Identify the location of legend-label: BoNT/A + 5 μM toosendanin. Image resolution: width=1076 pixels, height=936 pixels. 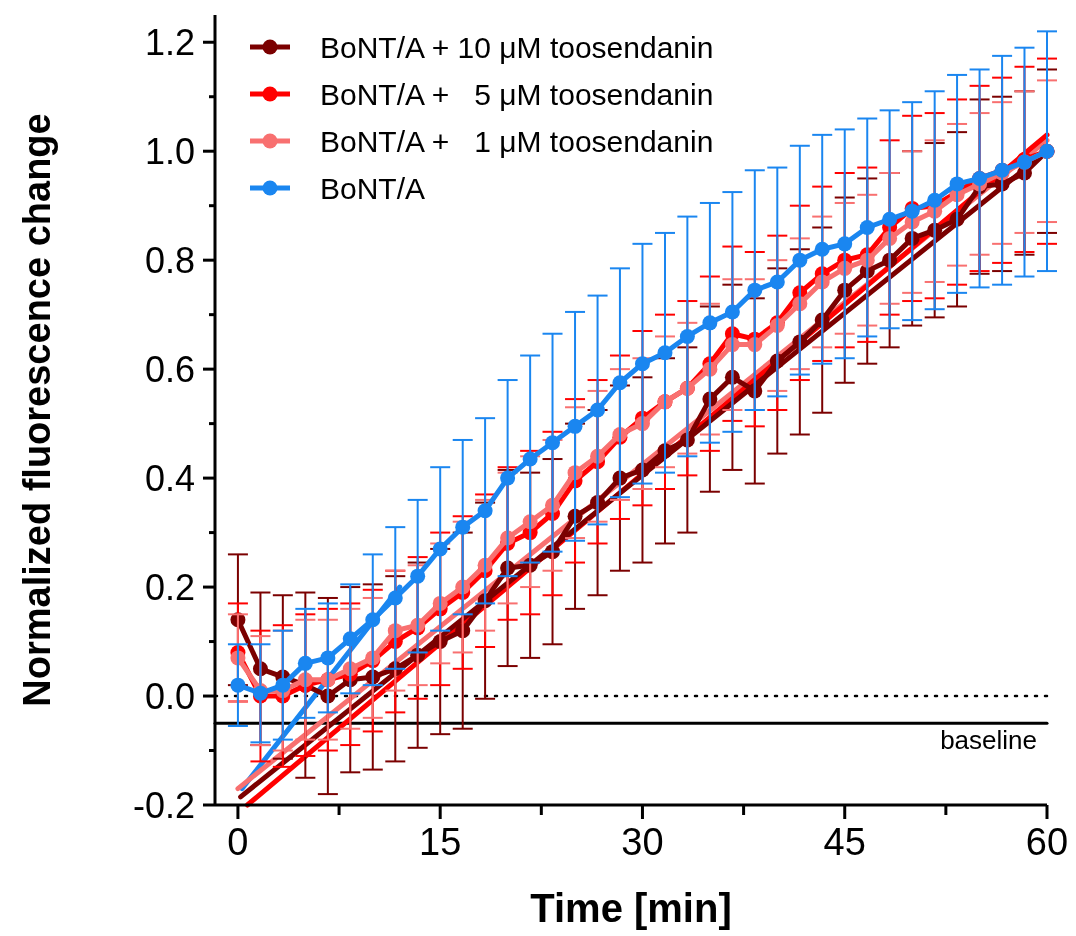
(517, 94).